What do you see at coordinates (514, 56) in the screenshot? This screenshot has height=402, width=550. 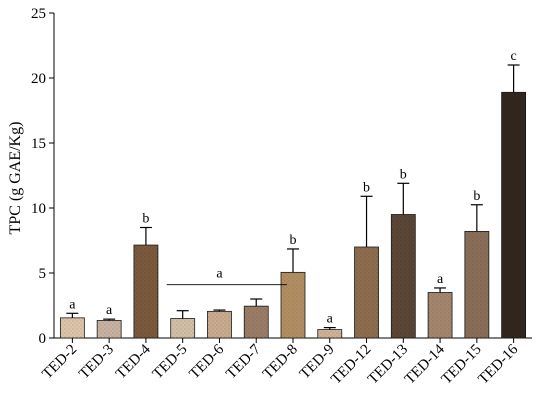 I see `significance-letter-ted-16: c` at bounding box center [514, 56].